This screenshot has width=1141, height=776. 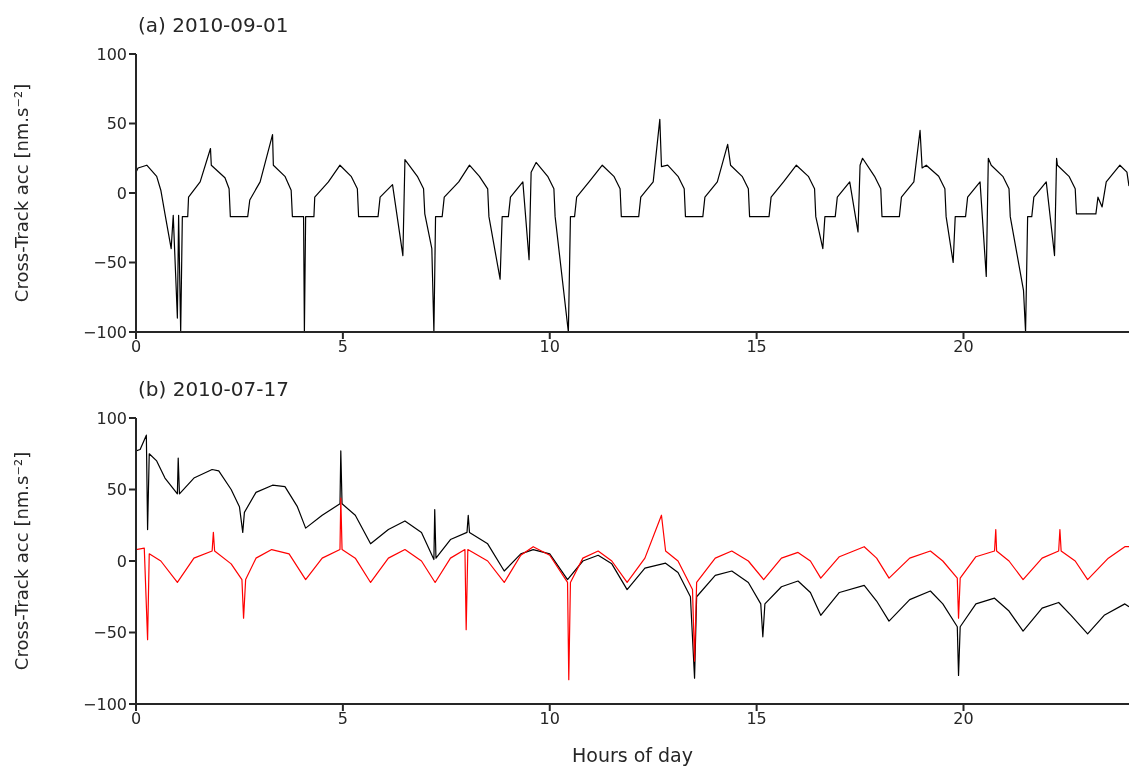 What do you see at coordinates (213, 389) in the screenshot?
I see `chart-title: (b) 2010-07-17` at bounding box center [213, 389].